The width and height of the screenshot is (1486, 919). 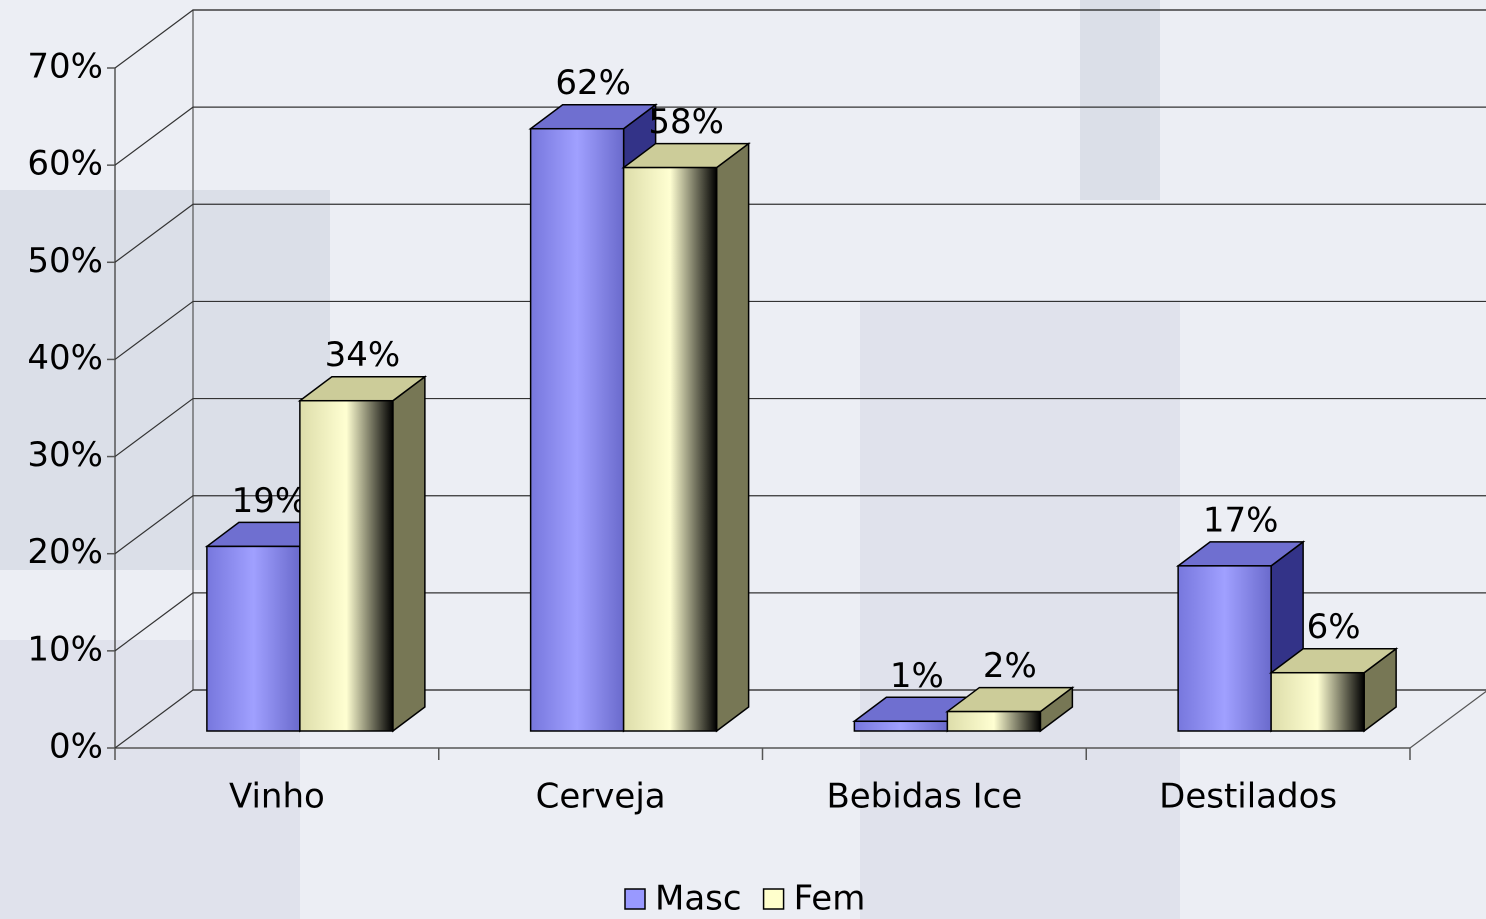 What do you see at coordinates (65, 164) in the screenshot?
I see `y-tick-label: 60%` at bounding box center [65, 164].